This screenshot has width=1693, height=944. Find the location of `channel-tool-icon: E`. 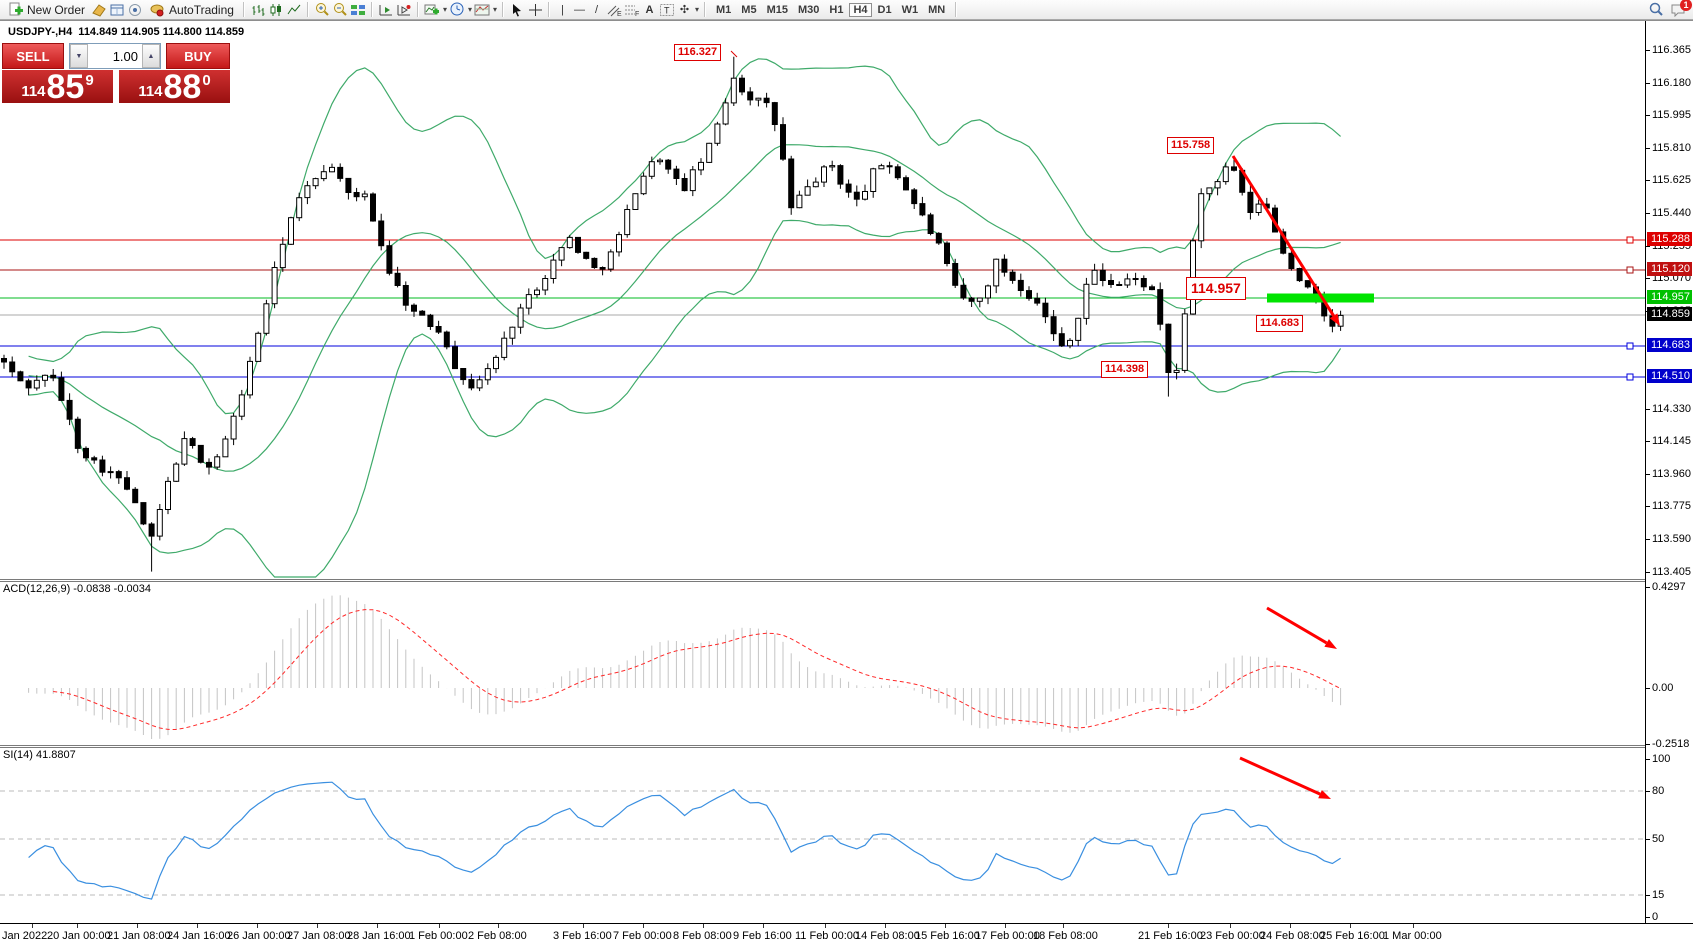

channel-tool-icon: E is located at coordinates (614, 10).